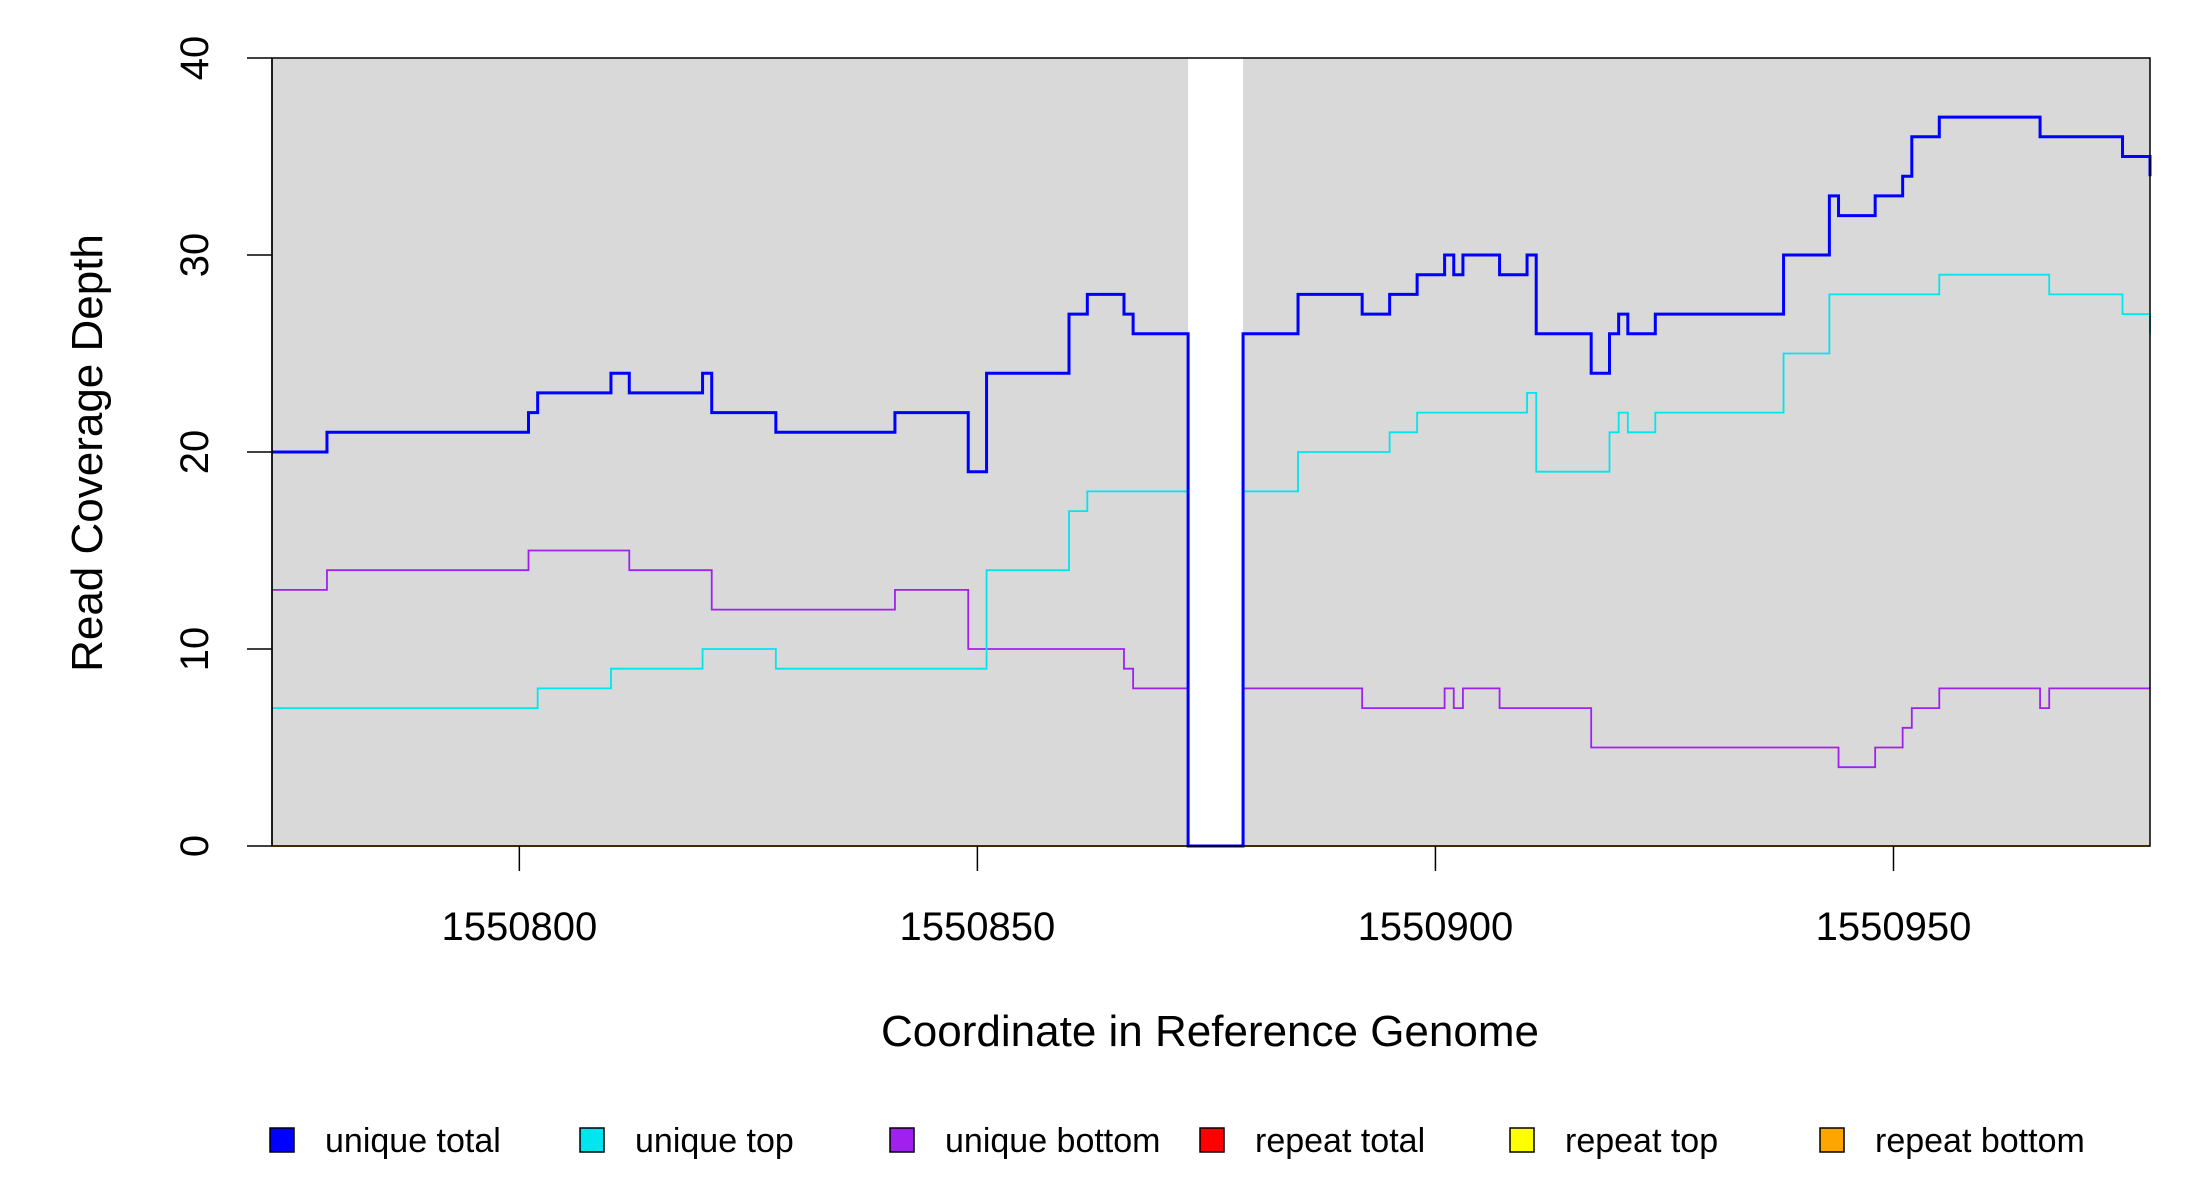 This screenshot has height=1200, width=2200. Describe the element at coordinates (87, 453) in the screenshot. I see `y-axis-title: Read Coverage Depth` at that location.